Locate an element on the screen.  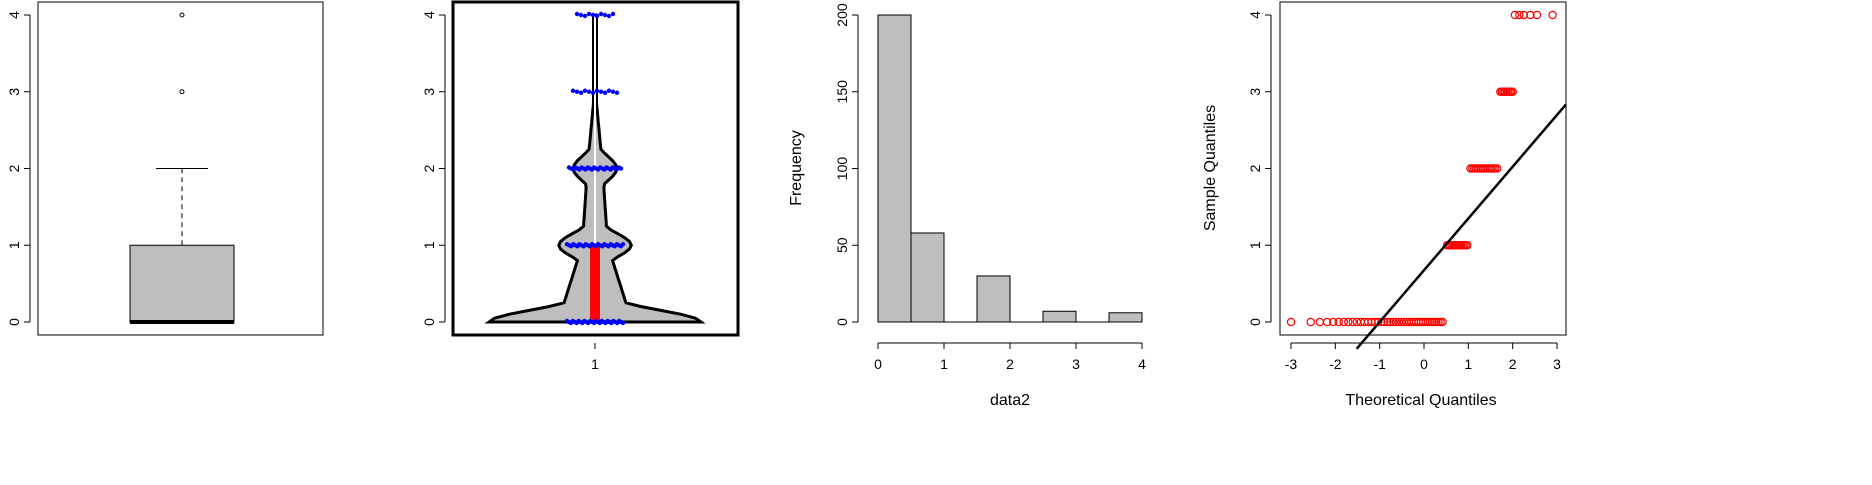
x-tick-label: -2 is located at coordinates (1335, 364).